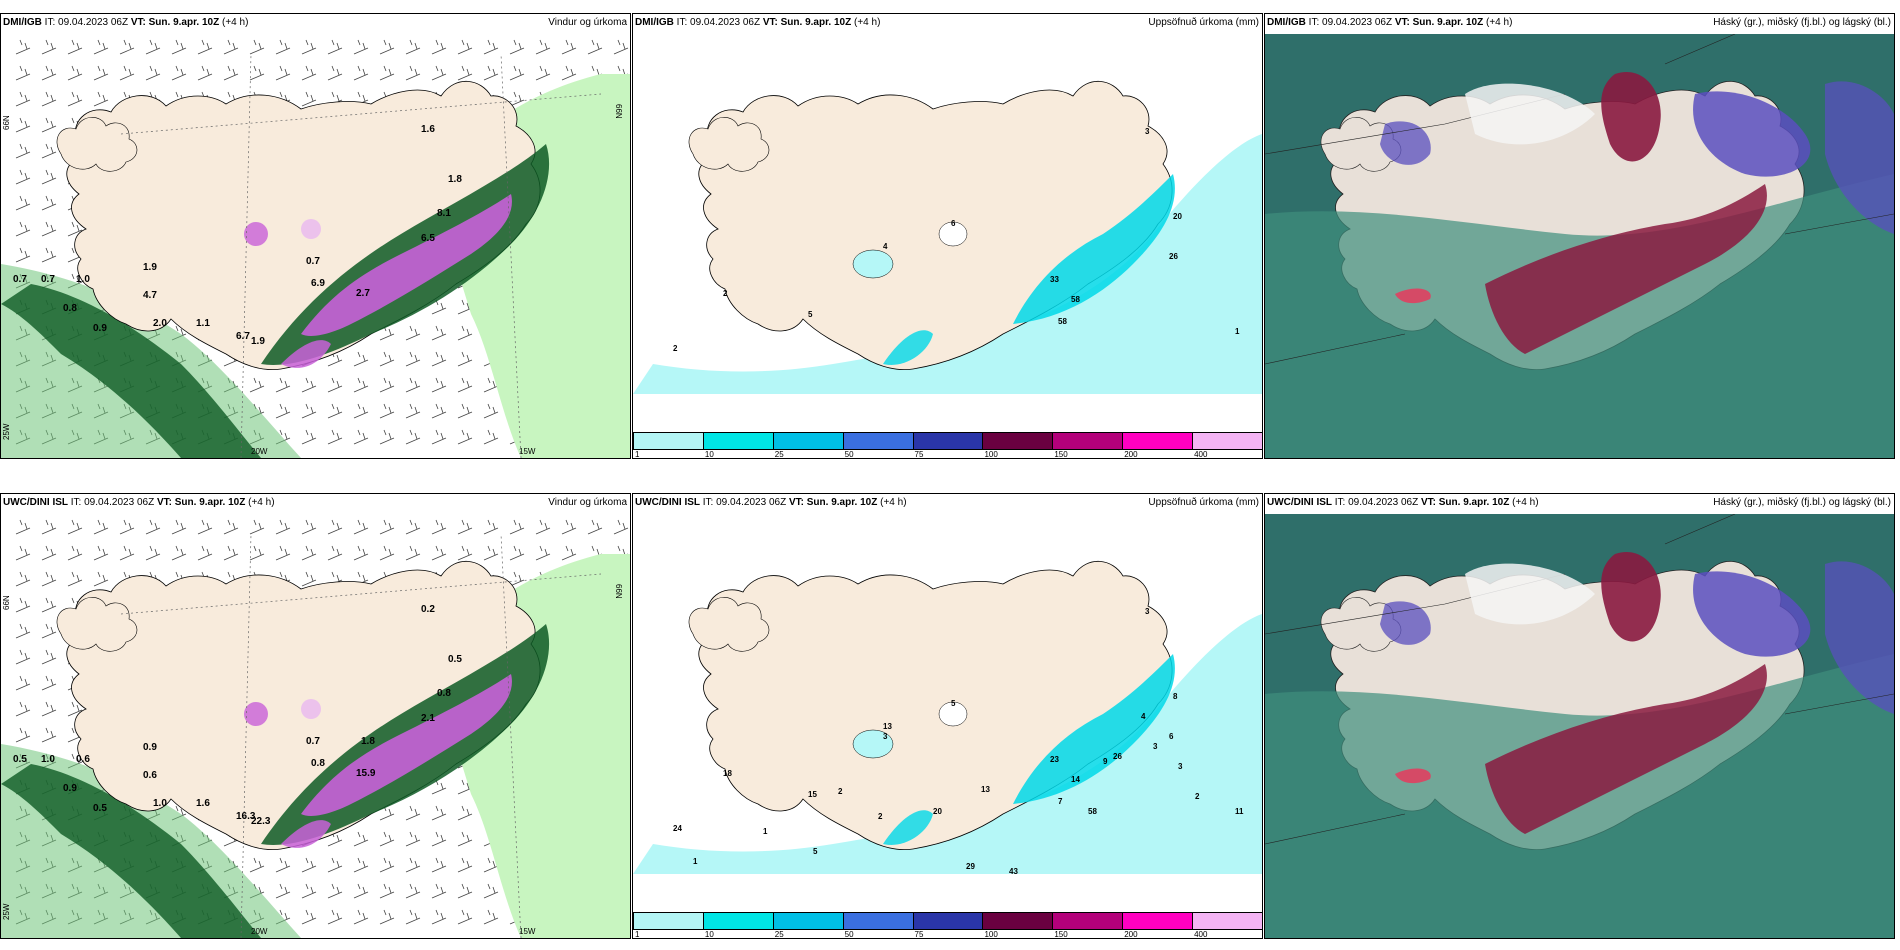 This screenshot has width=1900, height=950. I want to click on precip-amount-label: 14, so click(1075, 779).